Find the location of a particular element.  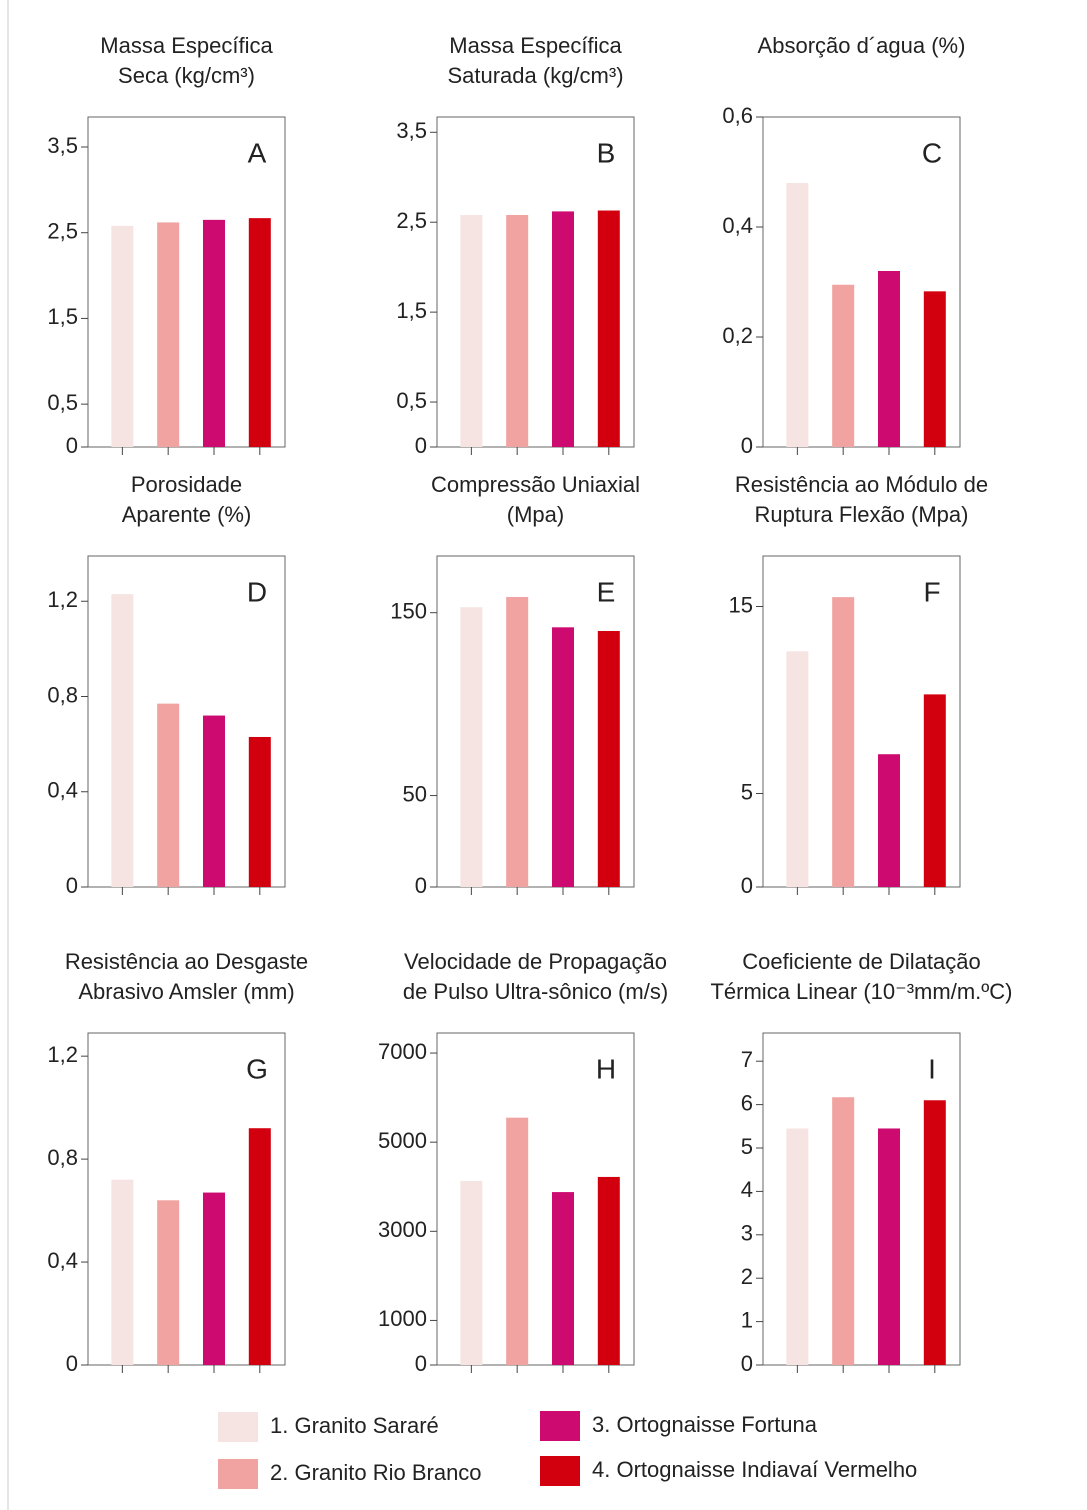

chart-title: Porosidade is located at coordinates (186, 484).